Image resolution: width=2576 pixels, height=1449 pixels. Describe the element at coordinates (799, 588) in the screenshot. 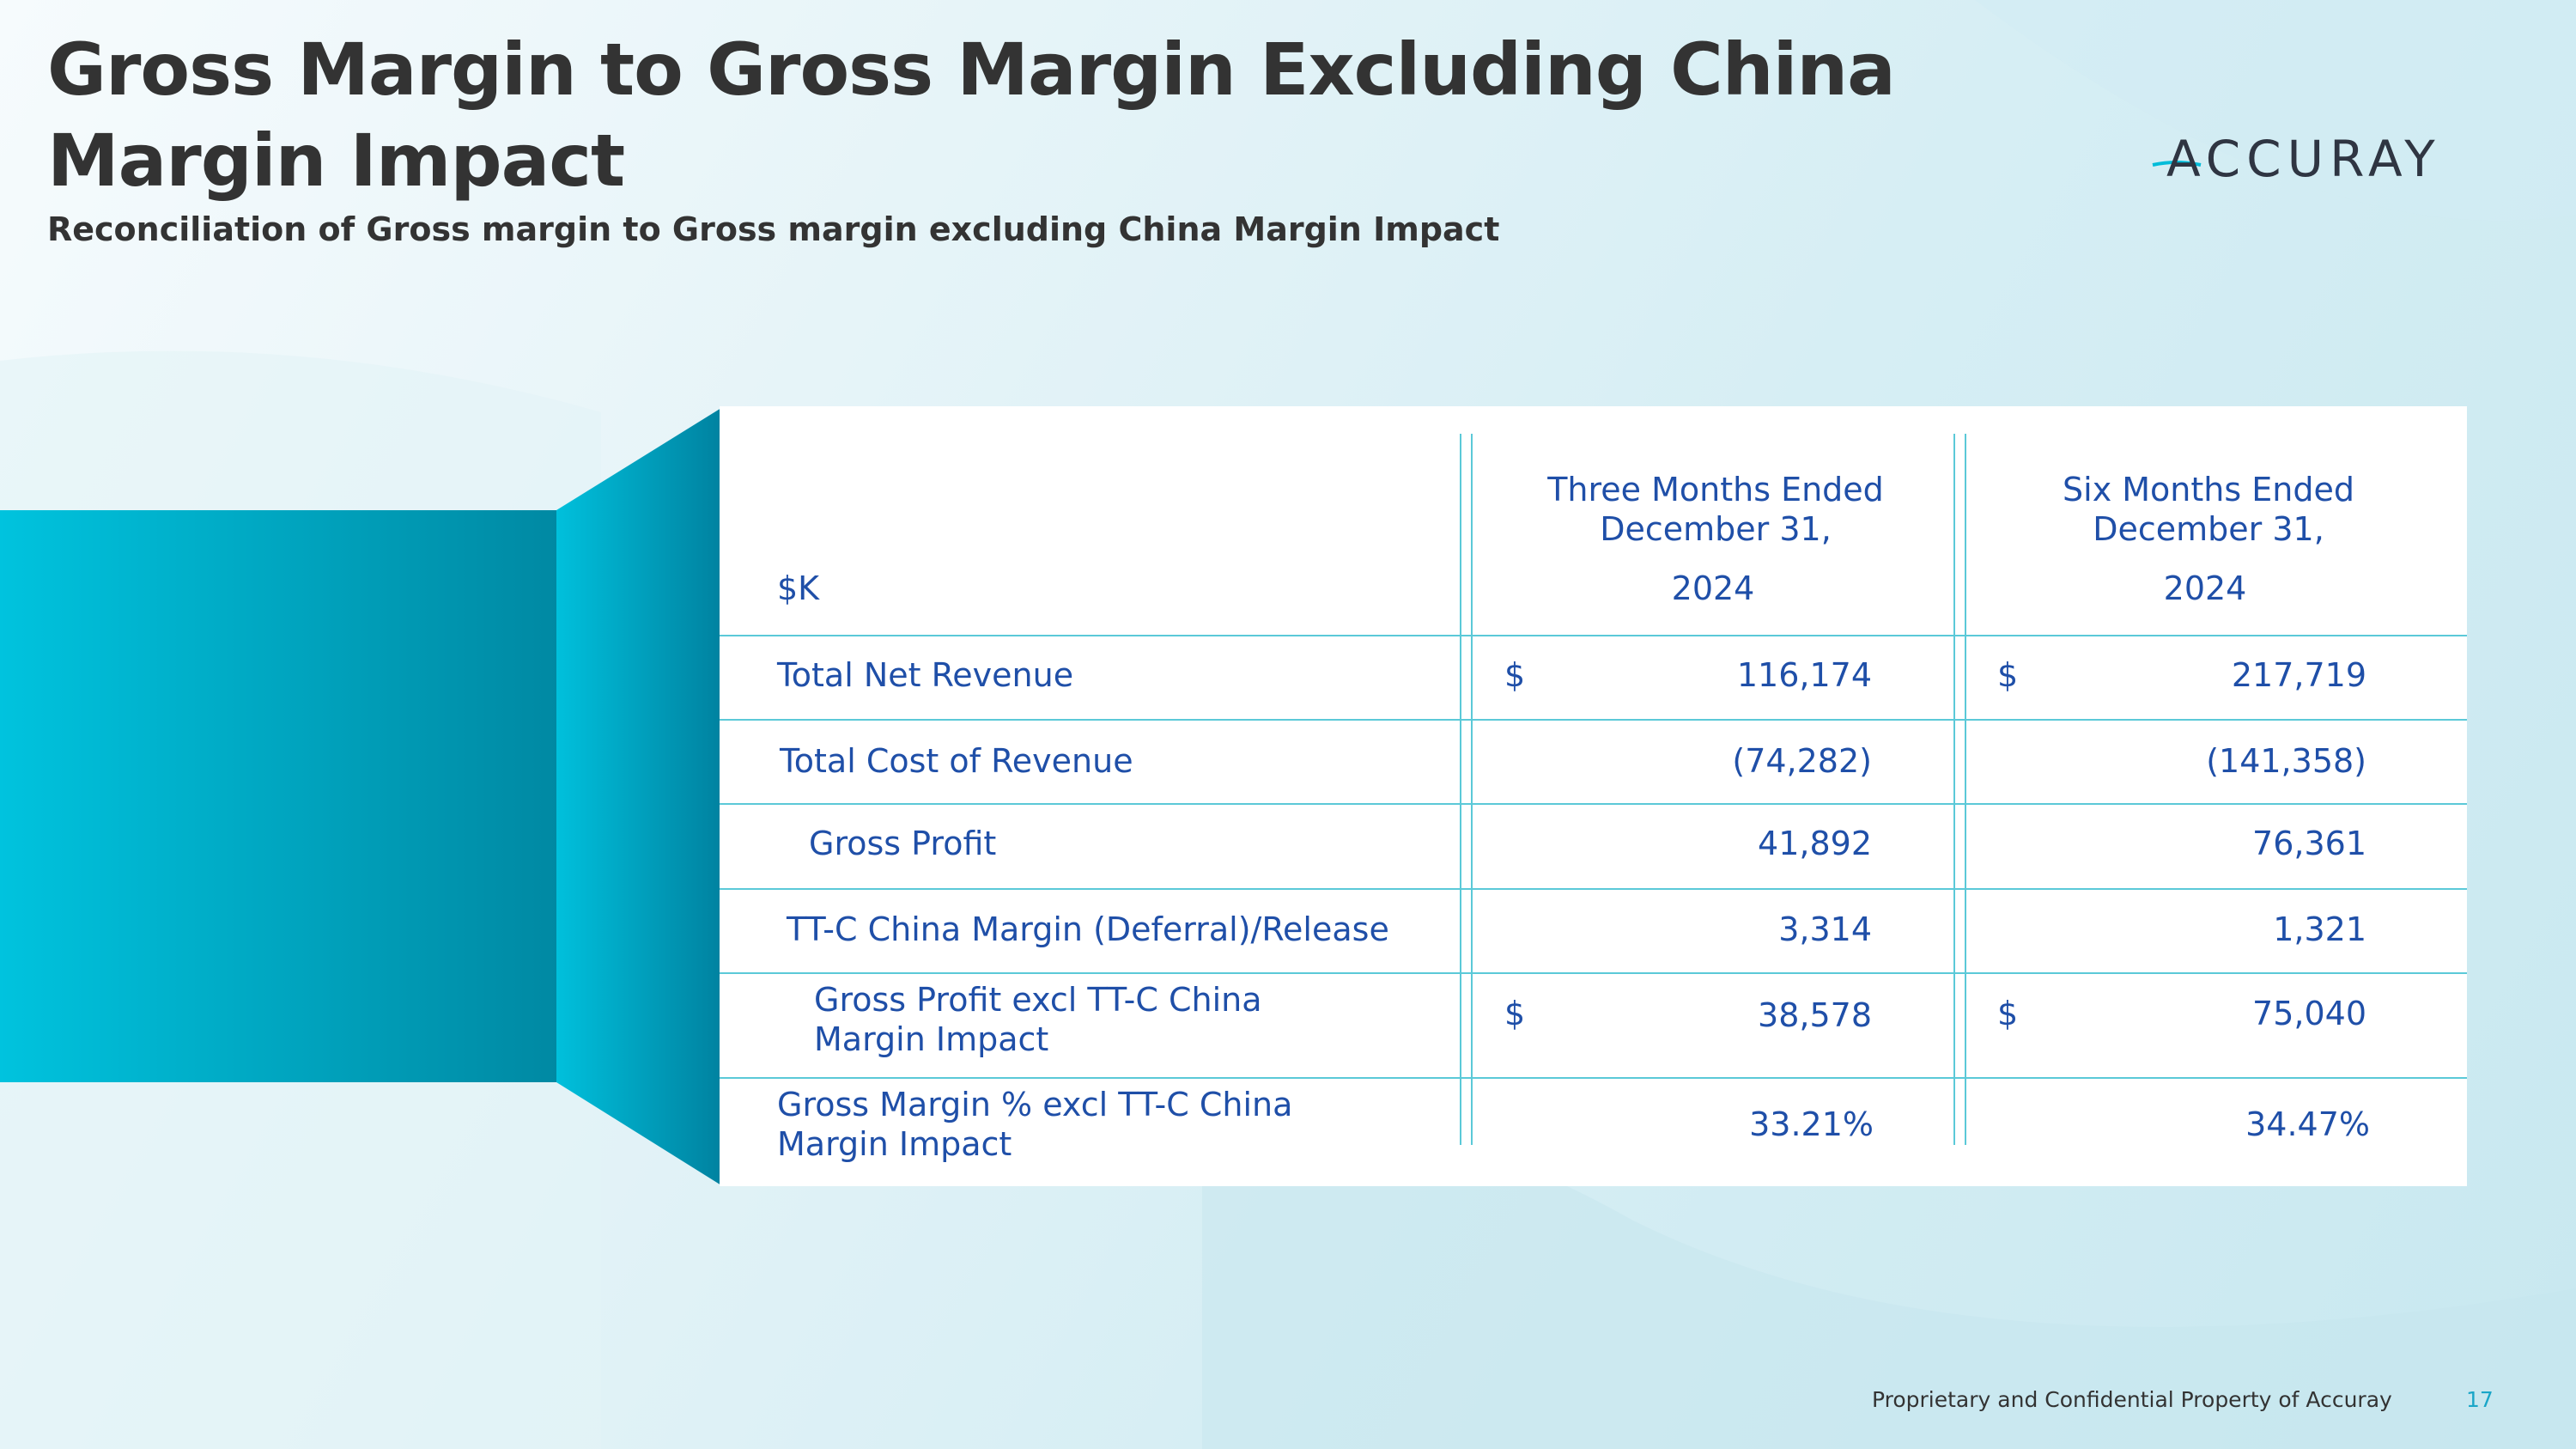

I see `unit-label: $K` at that location.